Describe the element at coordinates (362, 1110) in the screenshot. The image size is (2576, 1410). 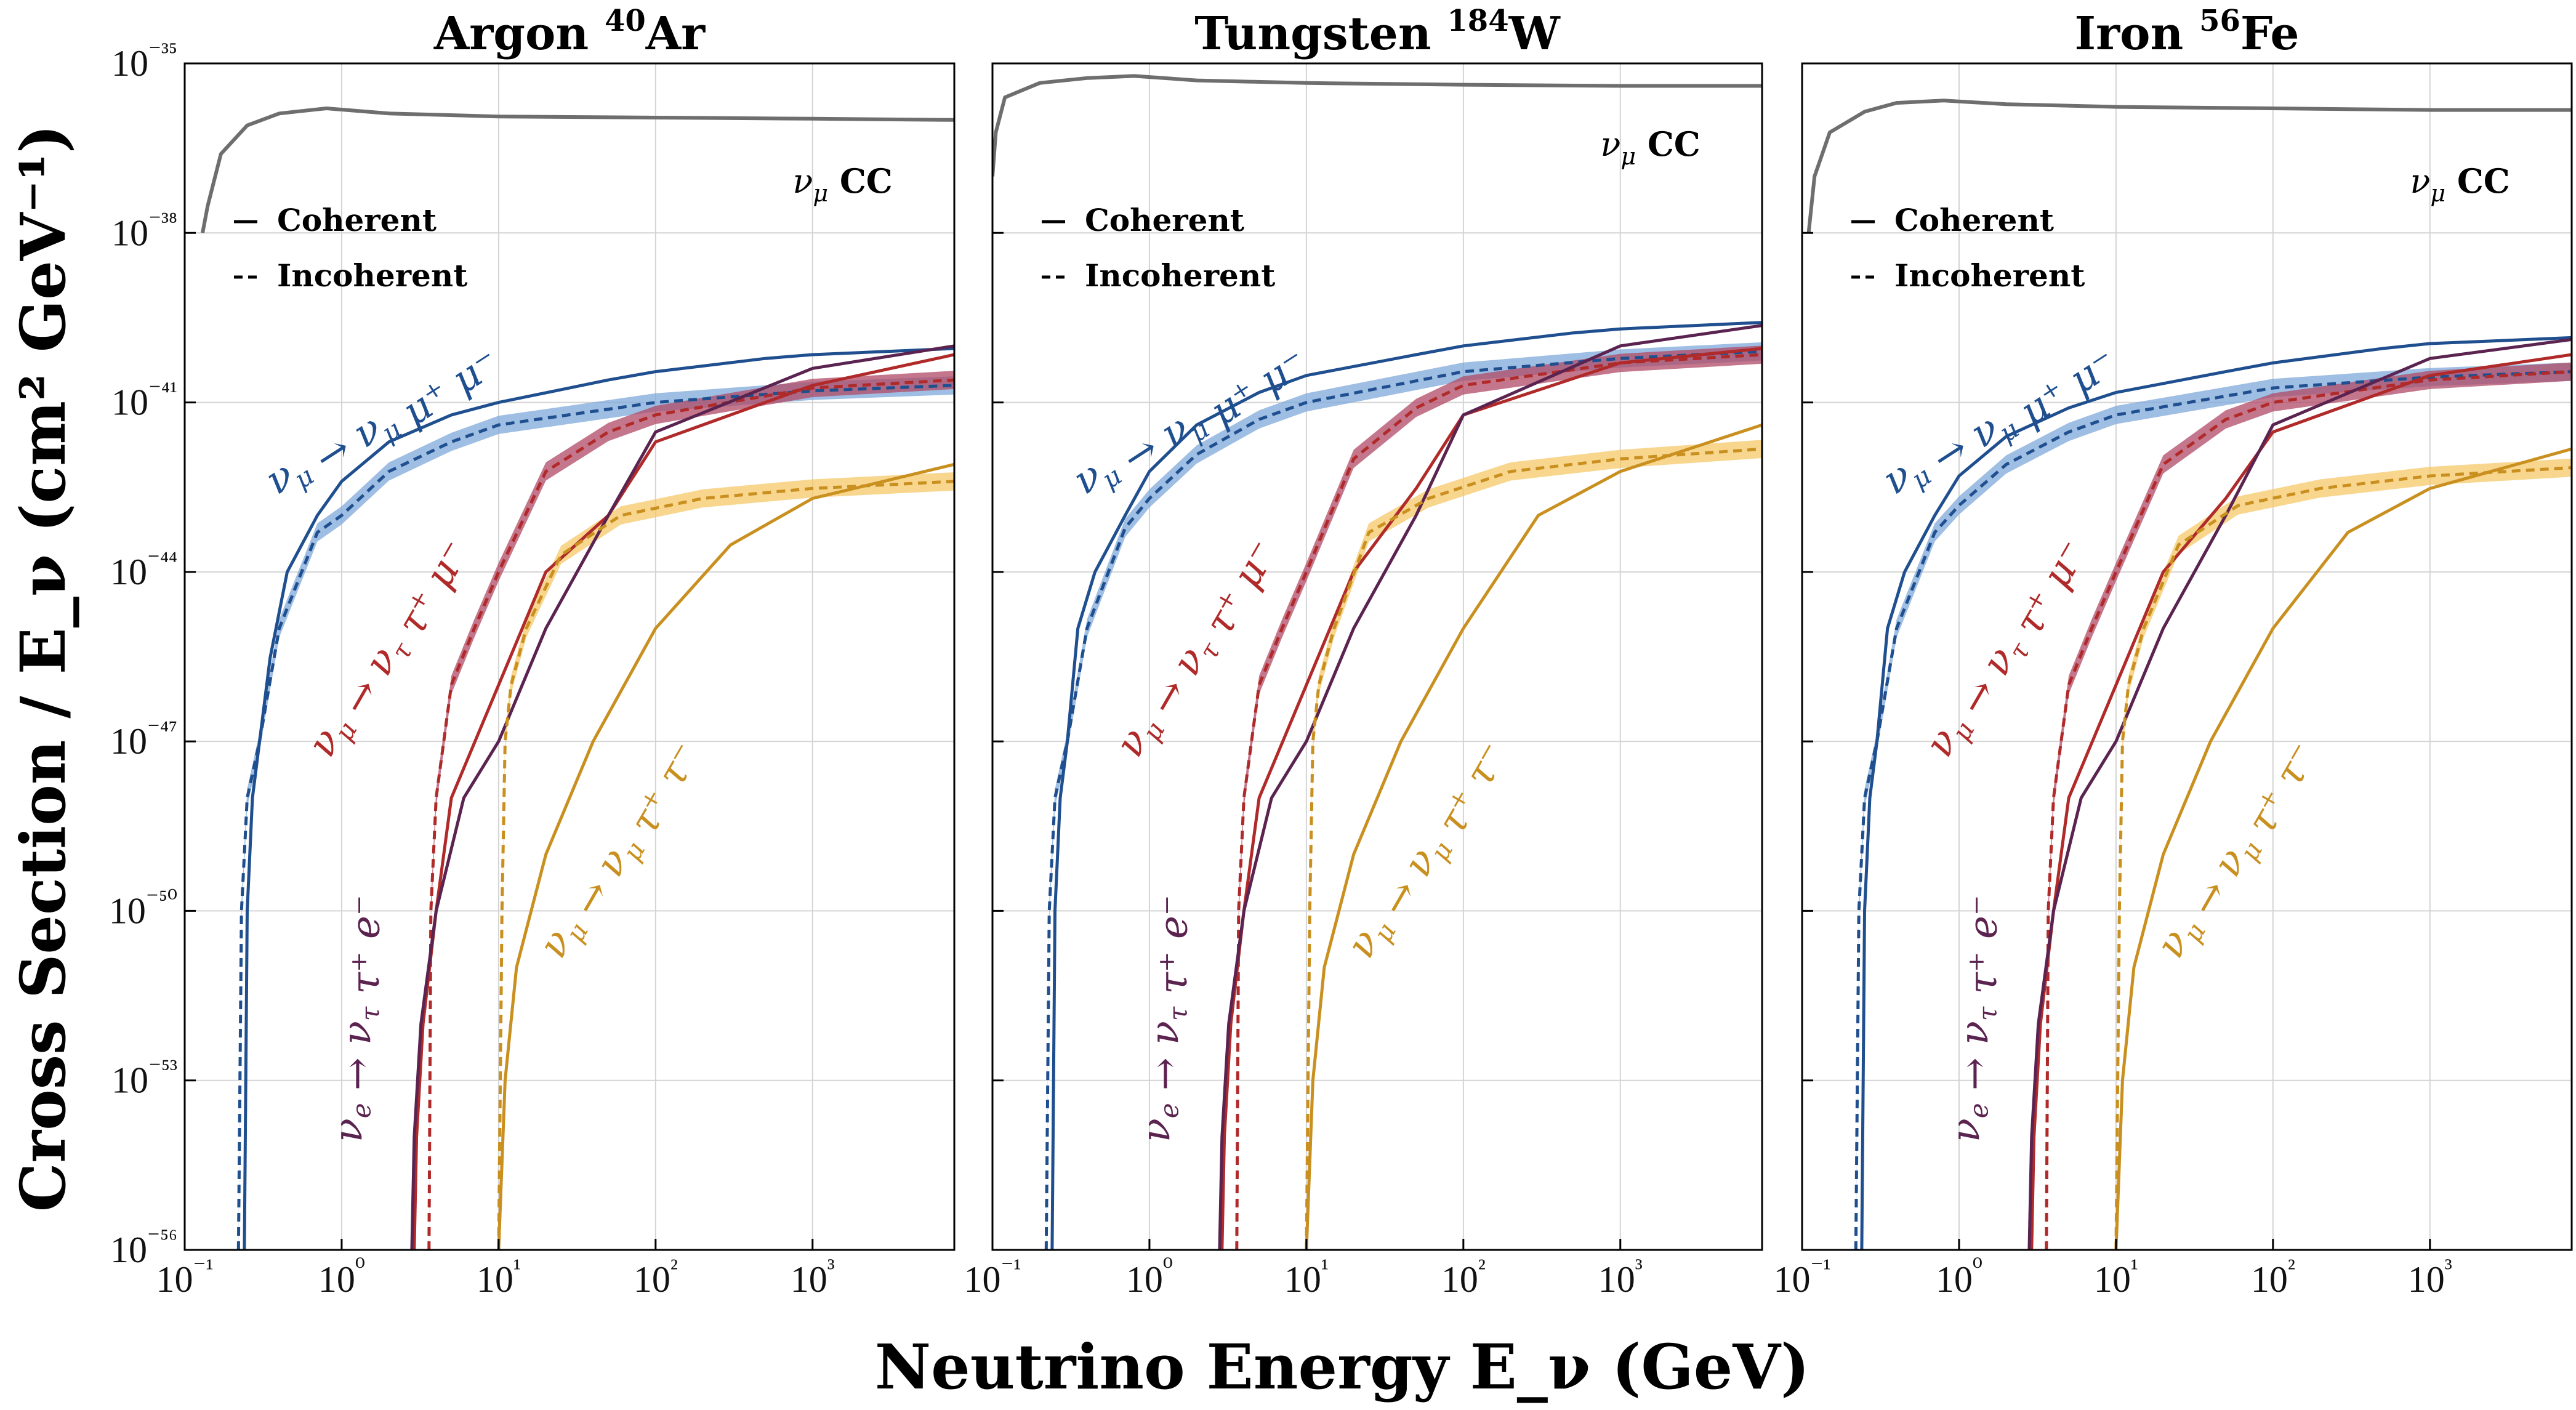
I see `process-label-sub: e` at that location.